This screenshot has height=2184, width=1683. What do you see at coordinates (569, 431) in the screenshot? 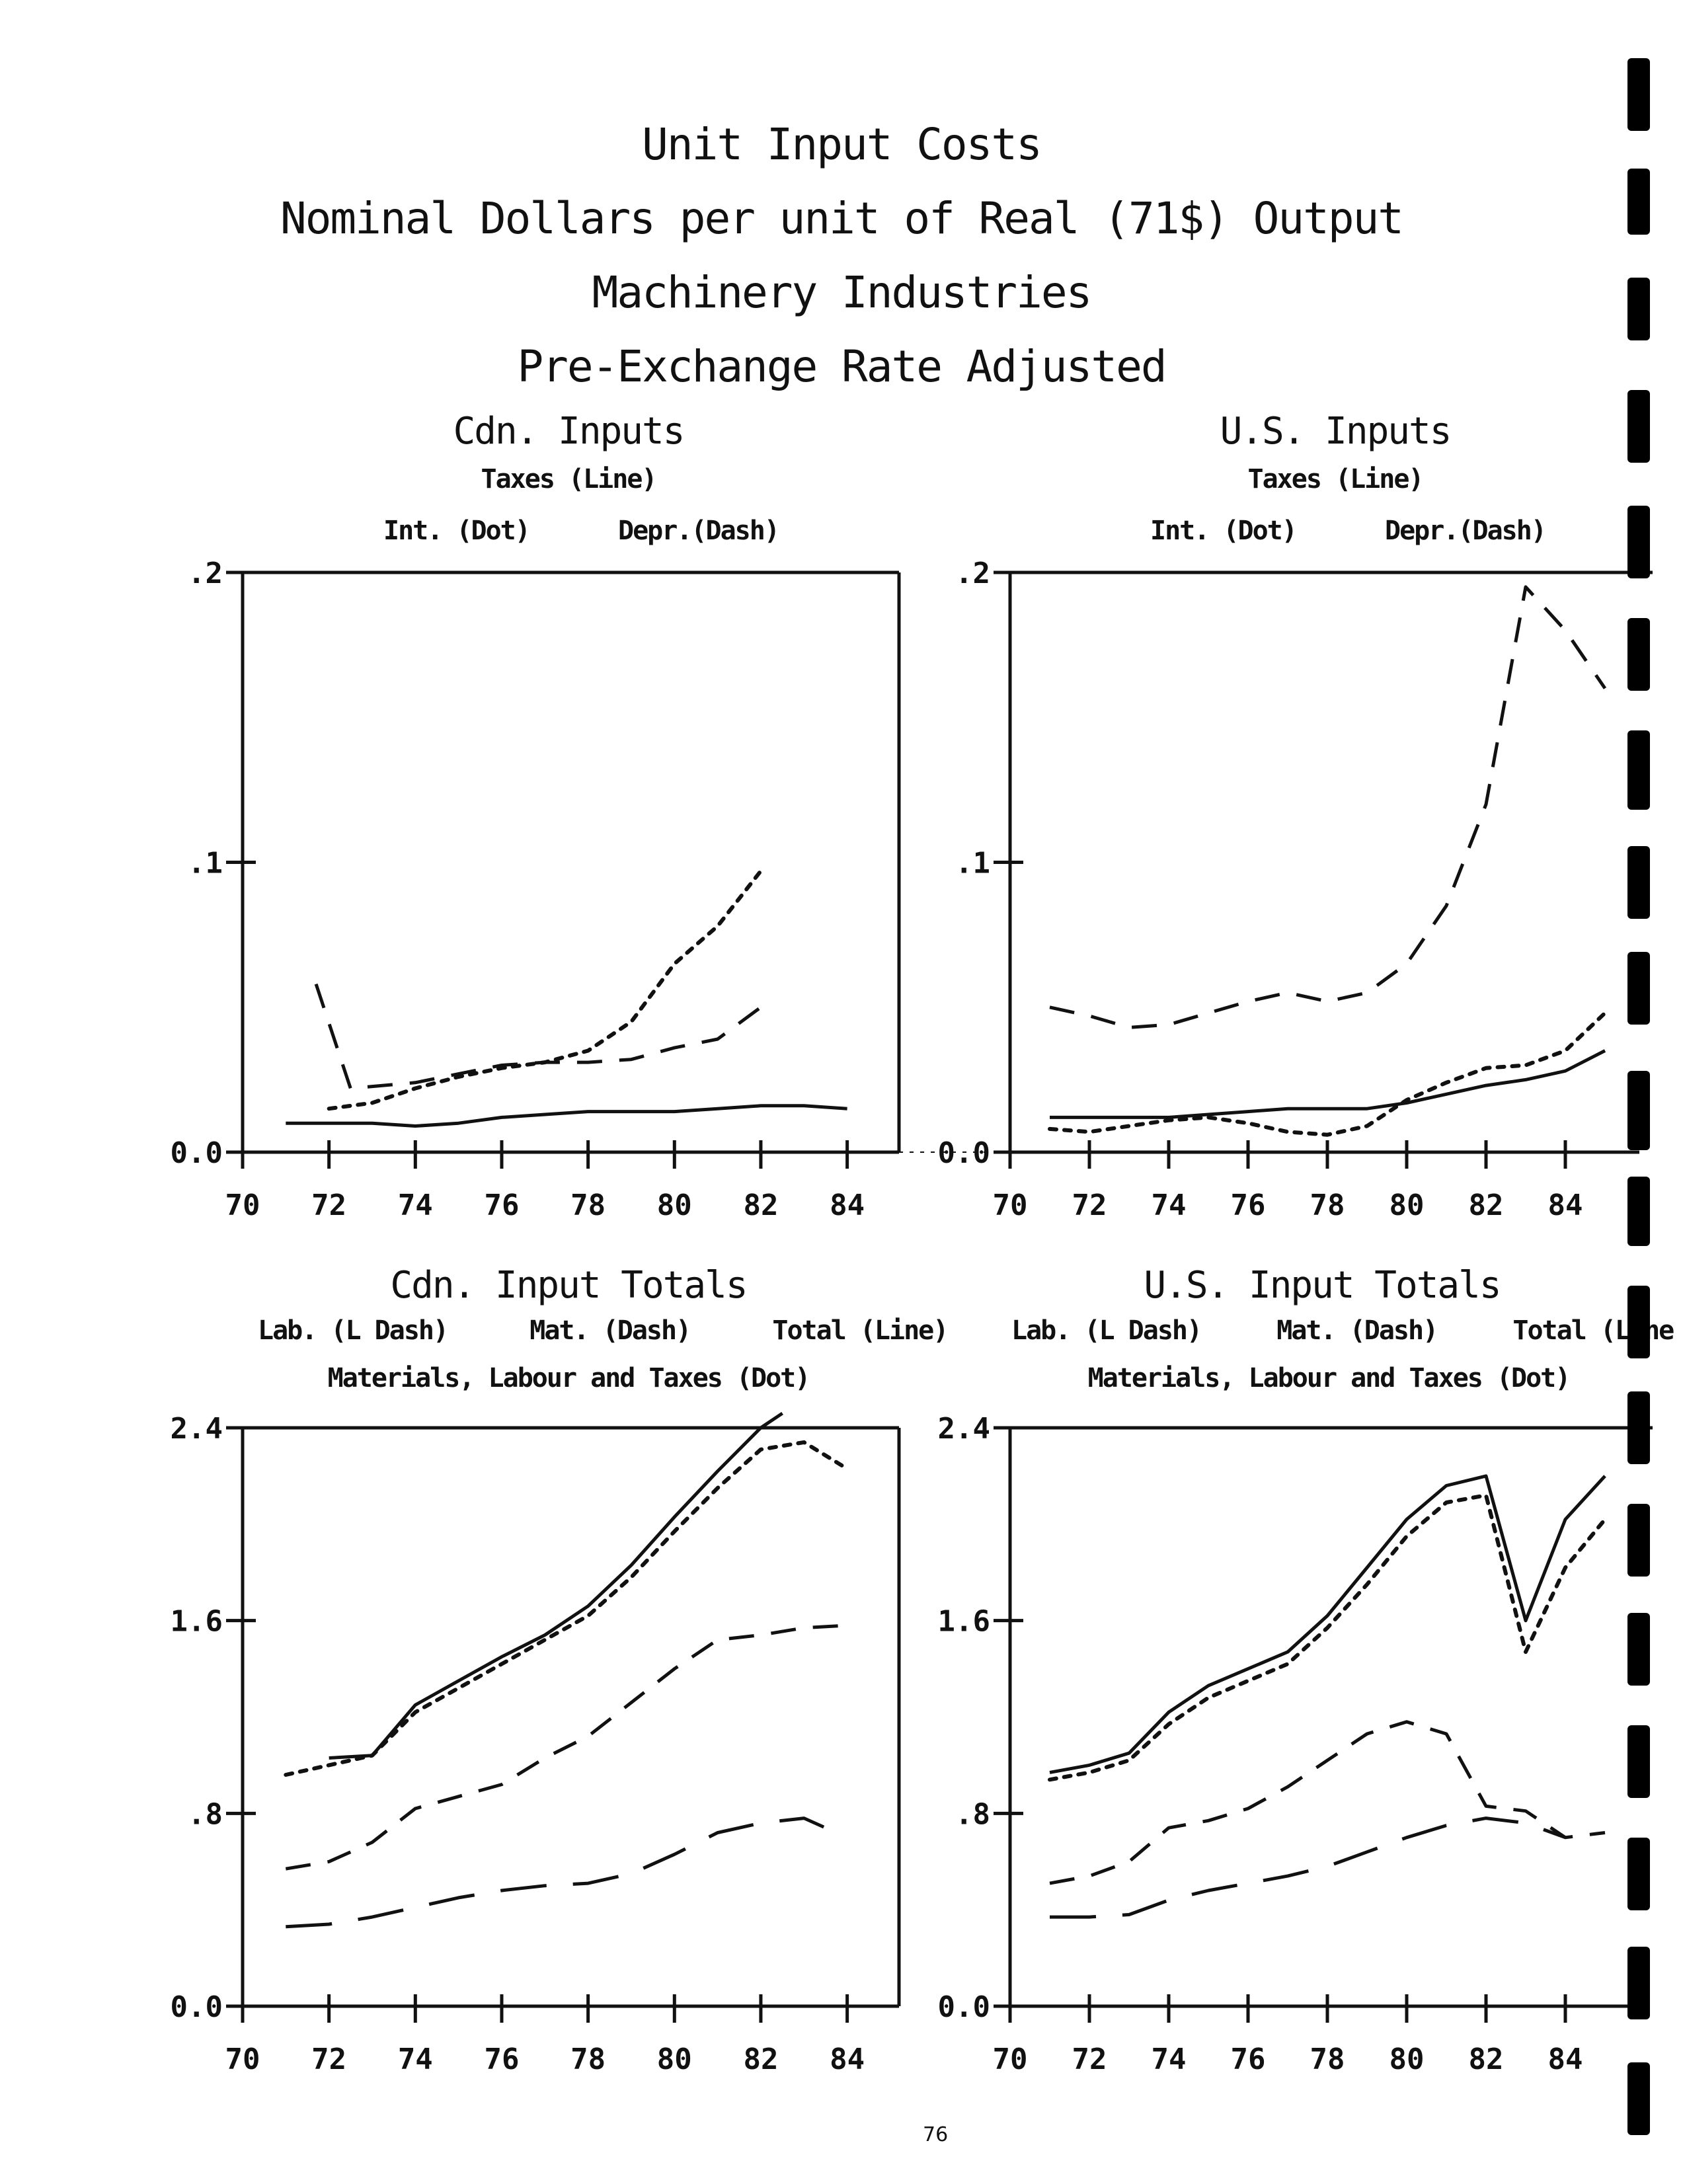
I see `cdn-inputs-title: Cdn. Inputs` at bounding box center [569, 431].